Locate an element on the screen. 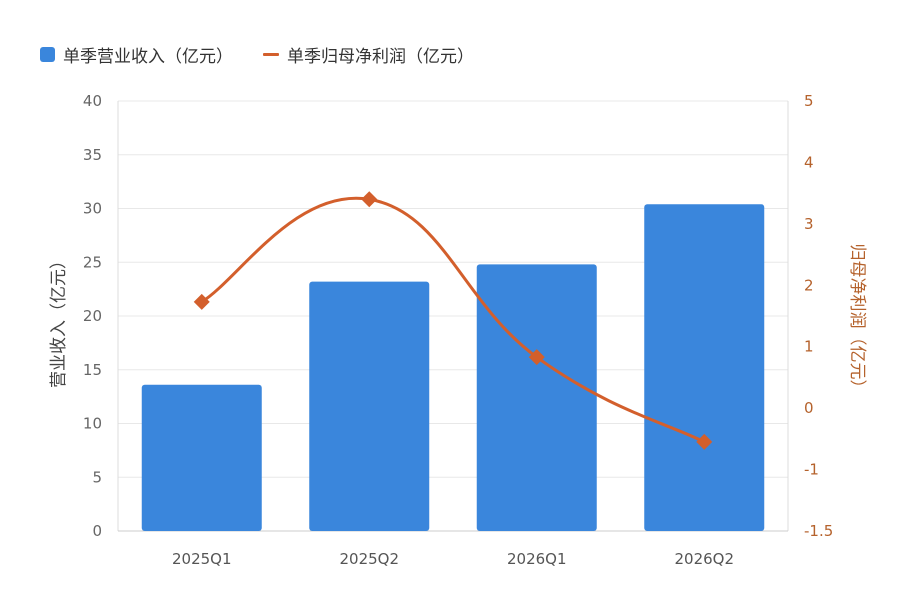  y-tick-label-left: 10 is located at coordinates (92, 424).